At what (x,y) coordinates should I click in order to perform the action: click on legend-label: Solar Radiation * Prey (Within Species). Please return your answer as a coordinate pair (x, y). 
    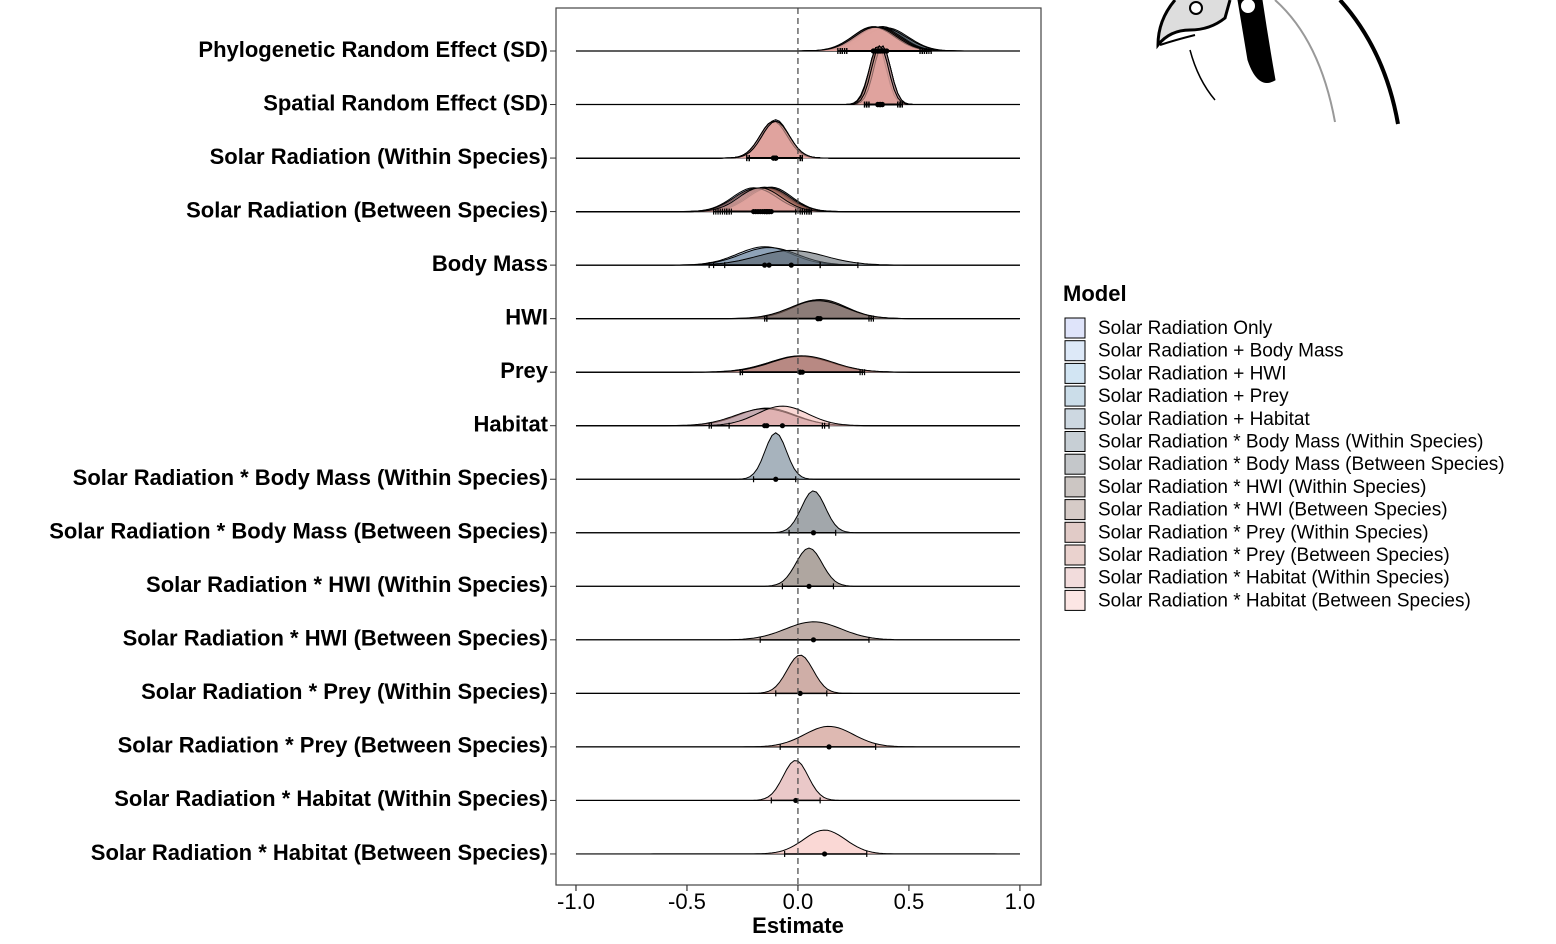
    Looking at the image, I should click on (1263, 532).